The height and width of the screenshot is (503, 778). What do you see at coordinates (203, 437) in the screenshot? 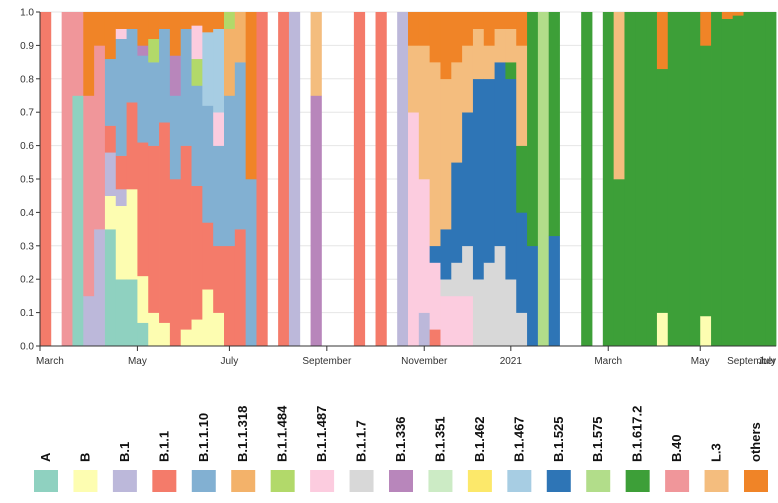
I see `legend-label-b-1-1-10: B.1.1.10` at bounding box center [203, 437].